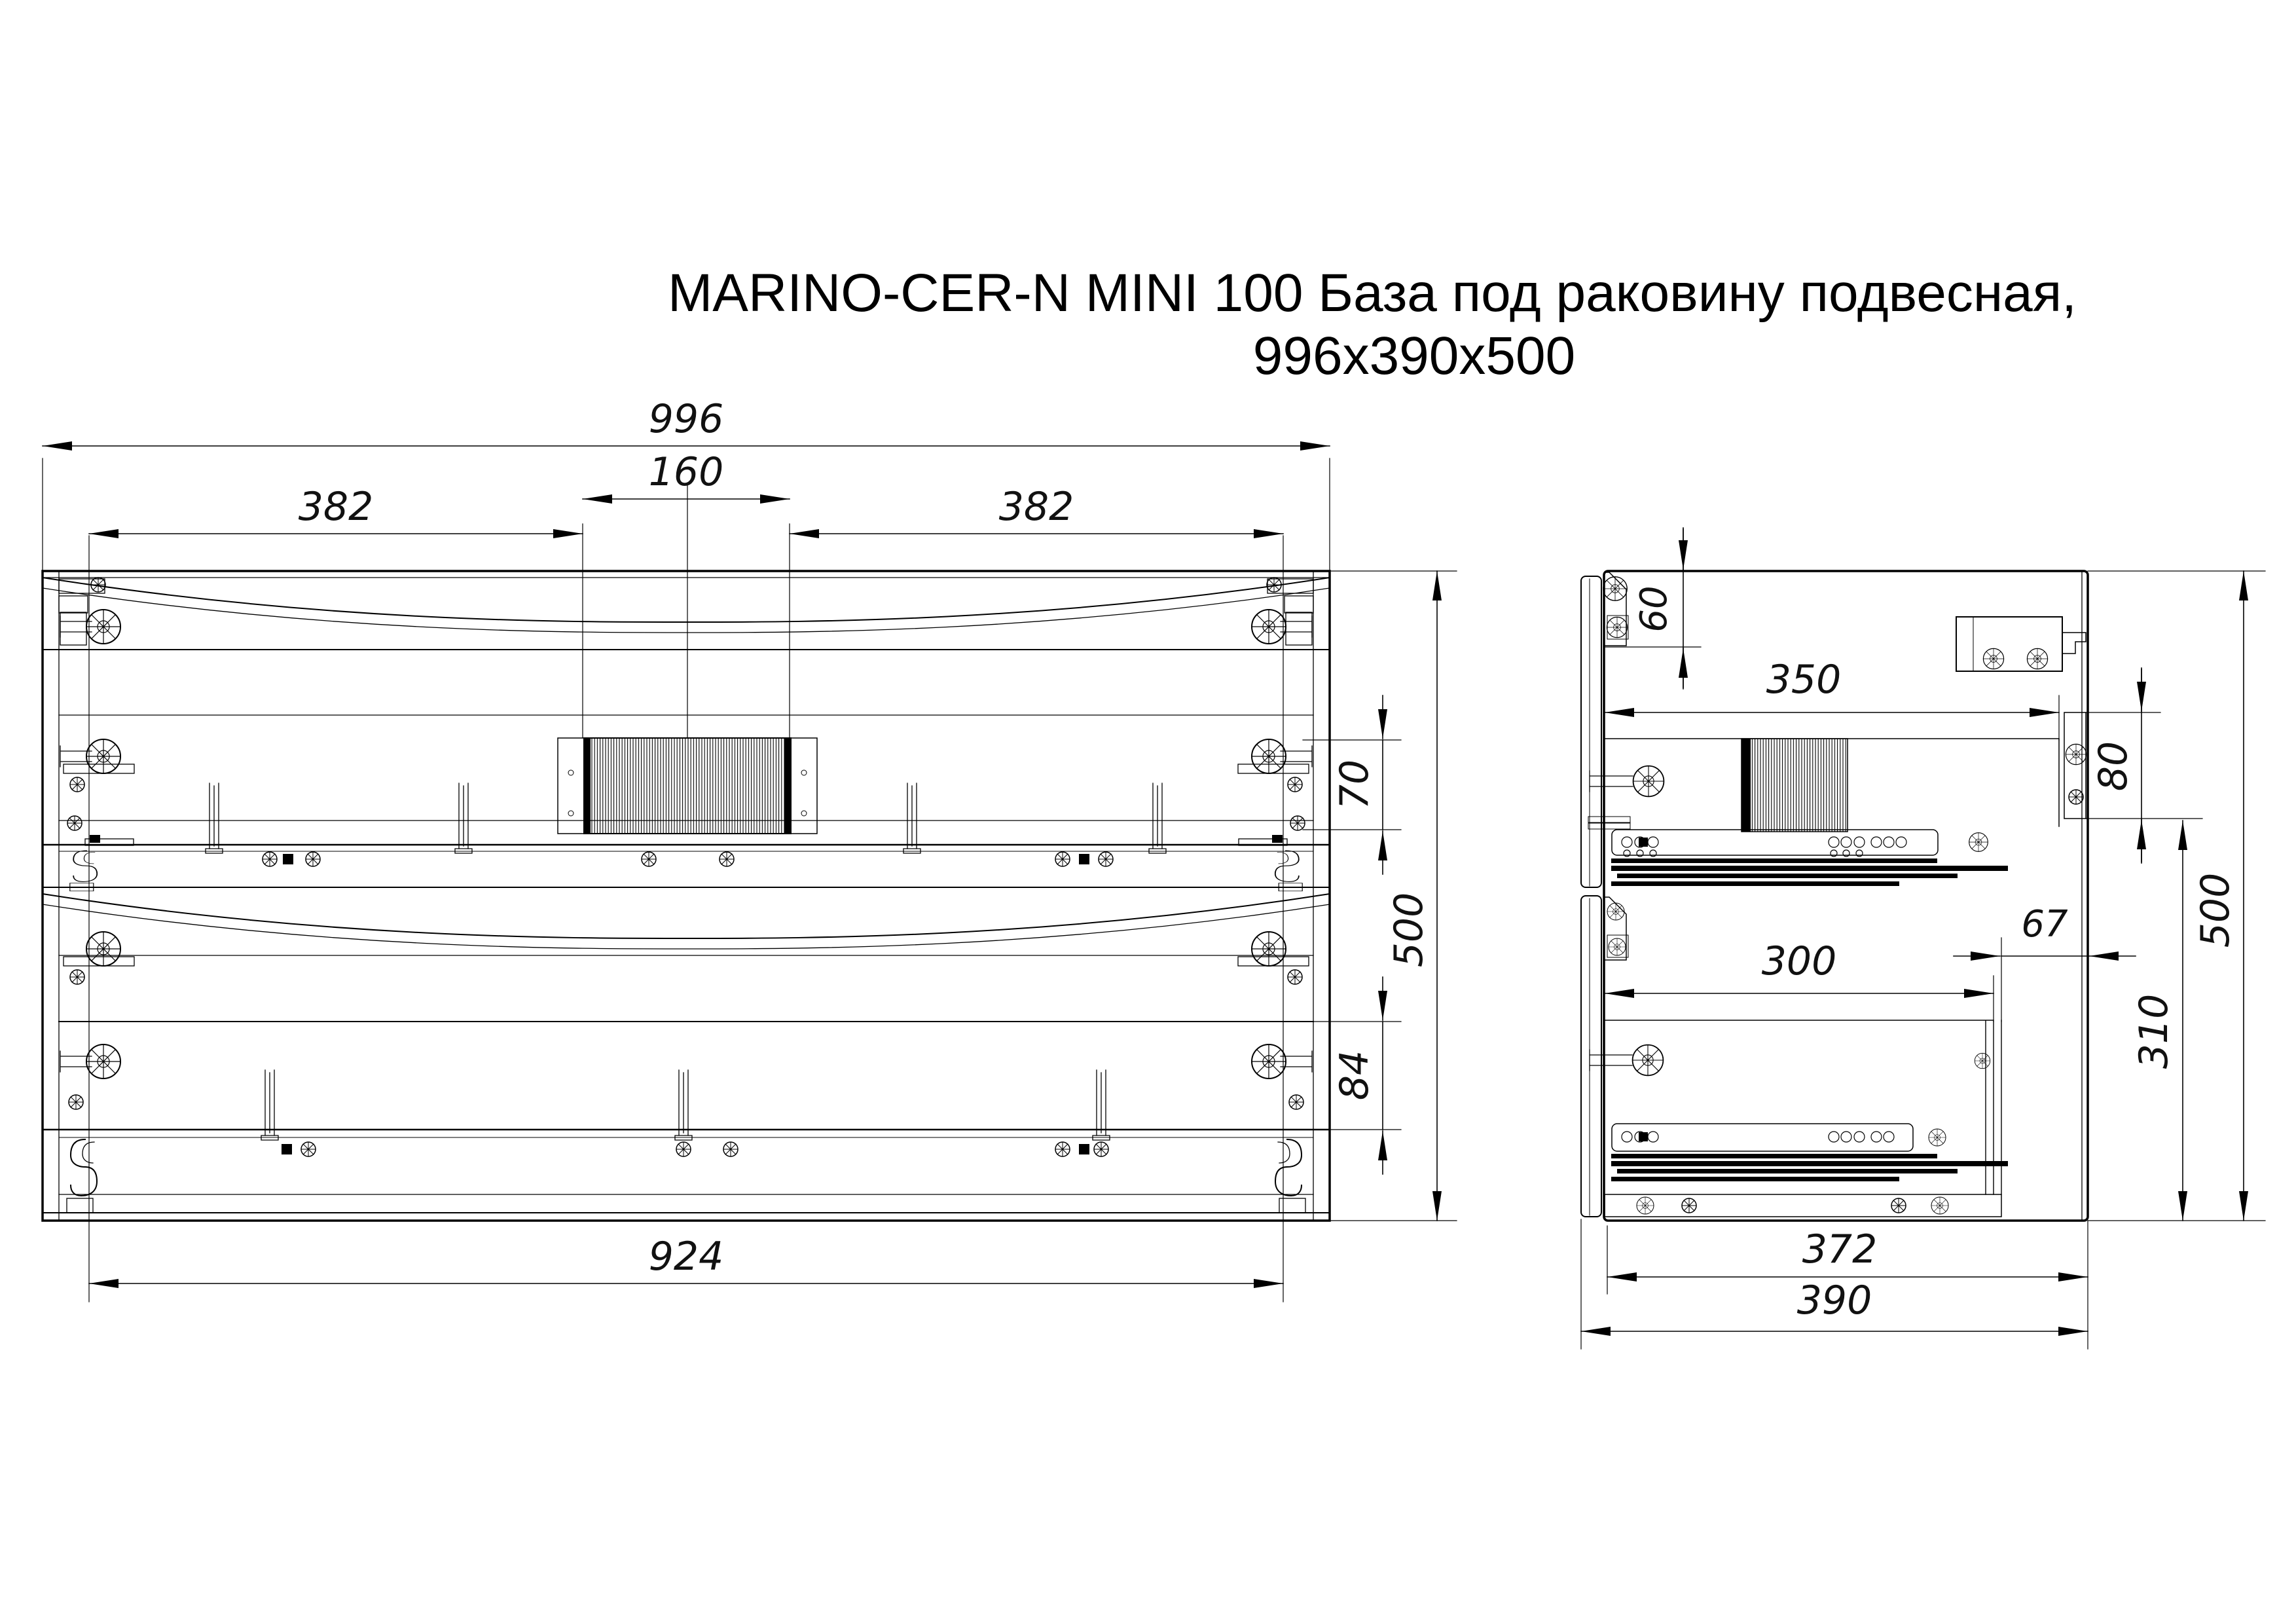  I want to click on title-line-2: 996x390x500, so click(1414, 356).